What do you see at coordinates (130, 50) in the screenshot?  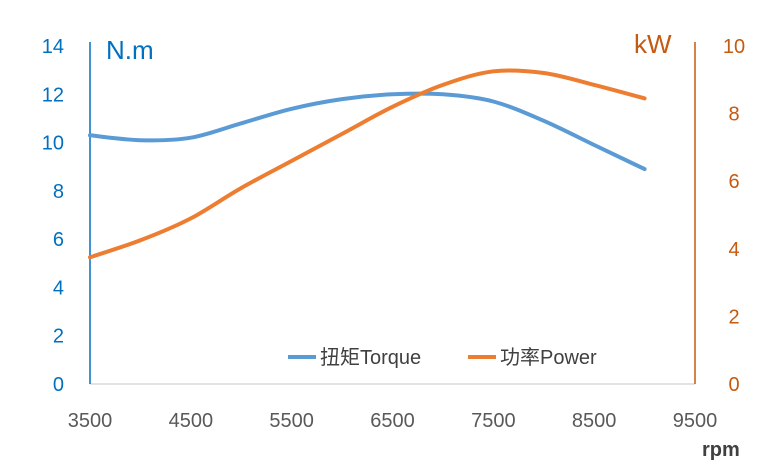 I see `left-axis-unit: N.m` at bounding box center [130, 50].